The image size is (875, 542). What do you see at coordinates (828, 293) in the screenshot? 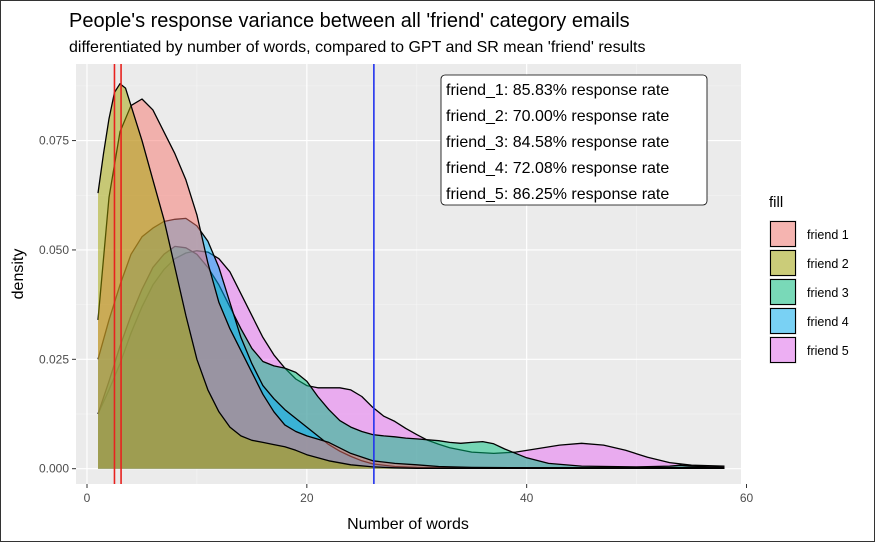
I see `legend-label: friend 3` at bounding box center [828, 293].